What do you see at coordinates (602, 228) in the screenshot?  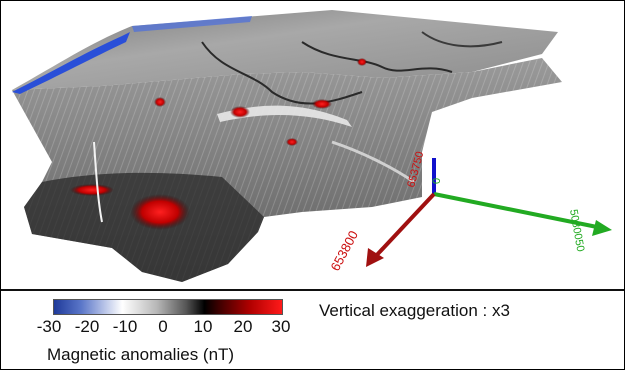 I see `y-axis-arrowhead` at bounding box center [602, 228].